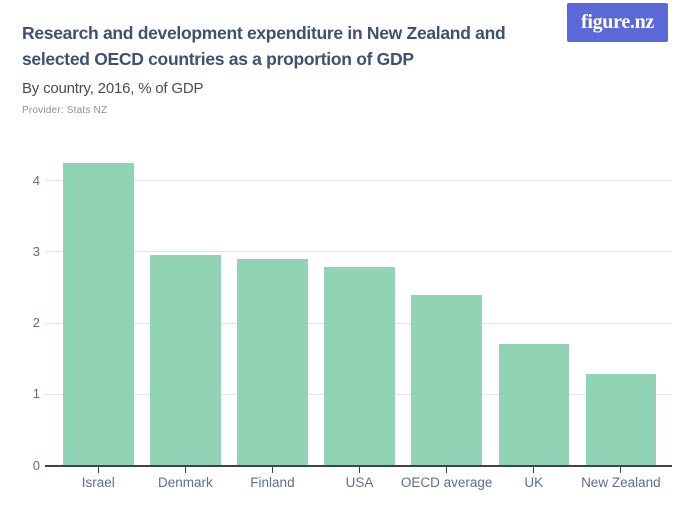 The height and width of the screenshot is (525, 700). What do you see at coordinates (36, 322) in the screenshot?
I see `y-axis-tick-label: 2` at bounding box center [36, 322].